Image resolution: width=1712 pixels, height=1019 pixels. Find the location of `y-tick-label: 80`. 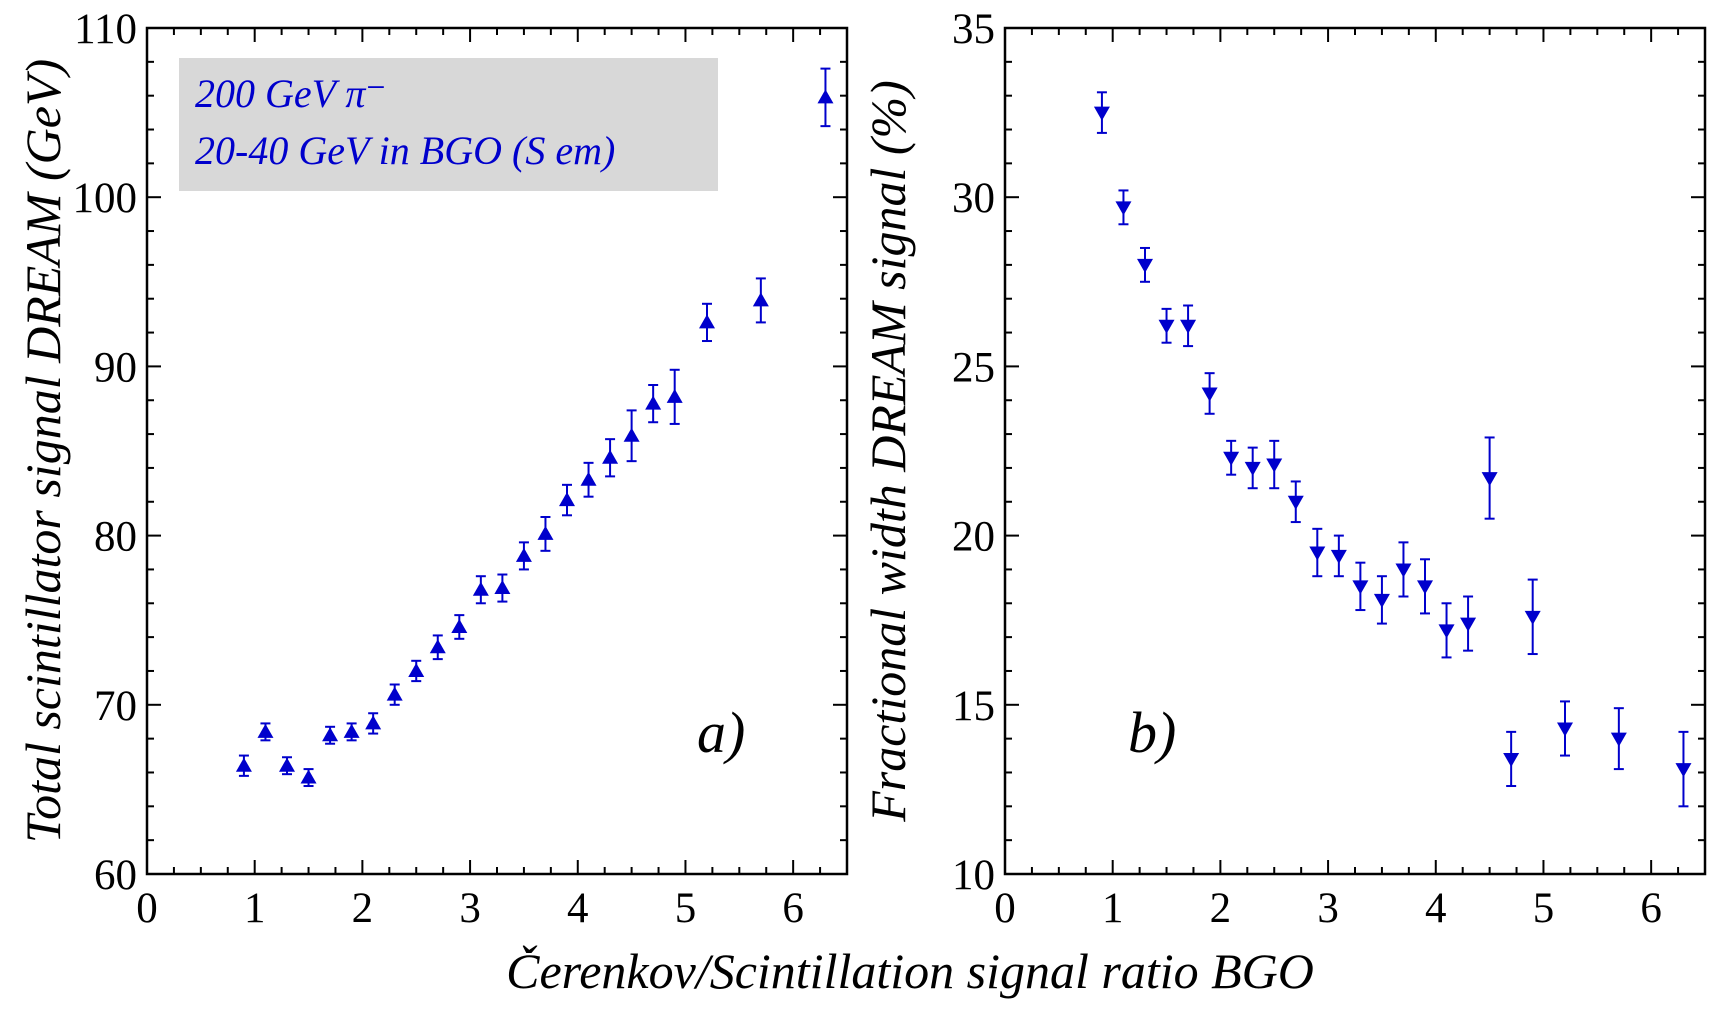

y-tick-label: 80 is located at coordinates (115, 537).